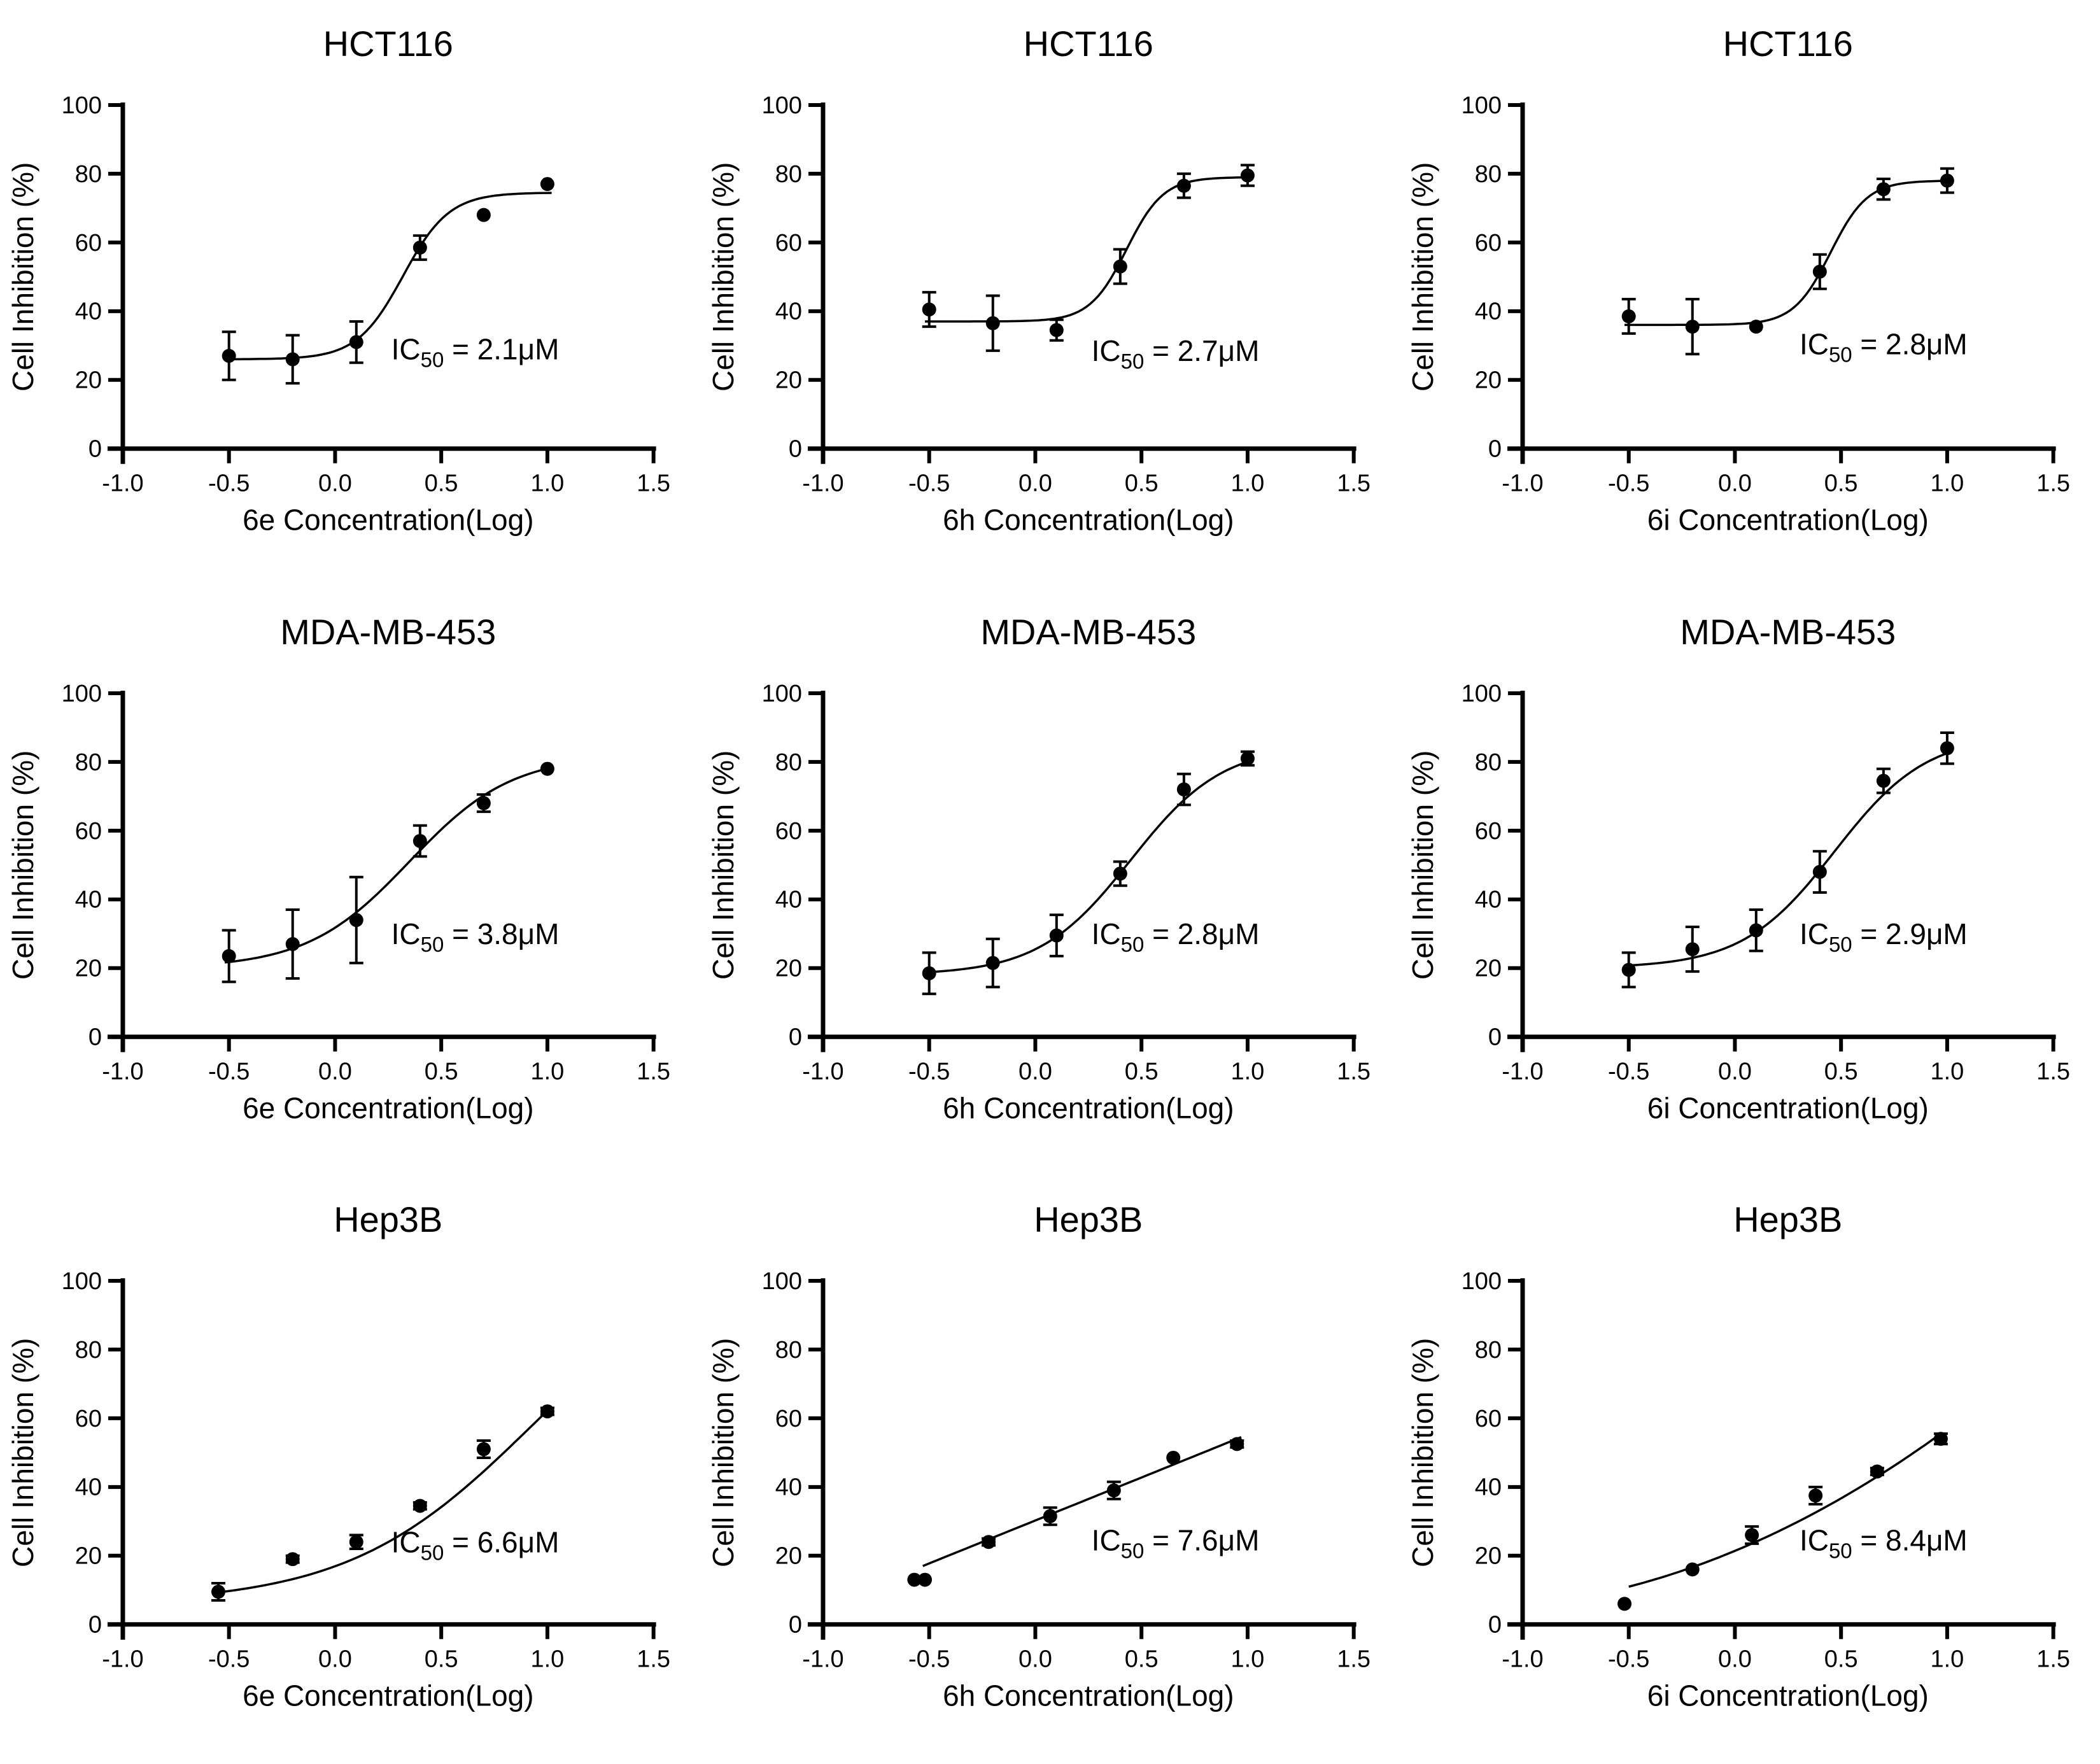 The image size is (2100, 1764). What do you see at coordinates (1884, 937) in the screenshot?
I see `ic50-annotation: IC50 = 2.9μM` at bounding box center [1884, 937].